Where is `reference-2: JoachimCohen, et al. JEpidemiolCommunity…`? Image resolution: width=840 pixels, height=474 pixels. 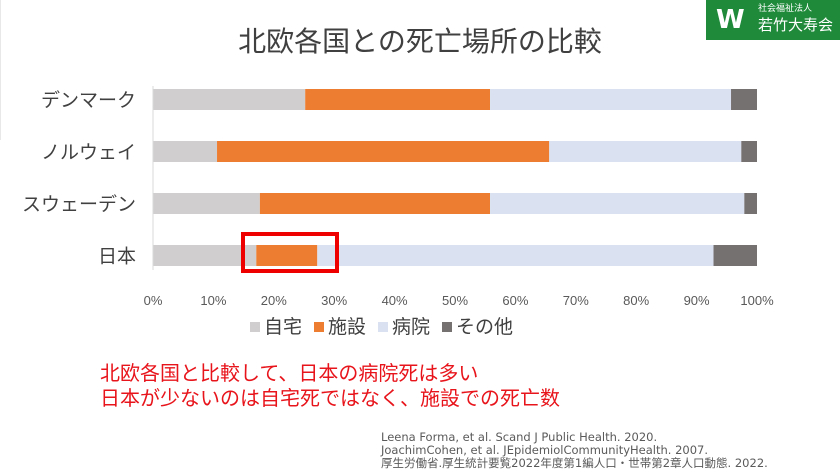 reference-2: JoachimCohen, et al. JEpidemiolCommunity… is located at coordinates (545, 450).